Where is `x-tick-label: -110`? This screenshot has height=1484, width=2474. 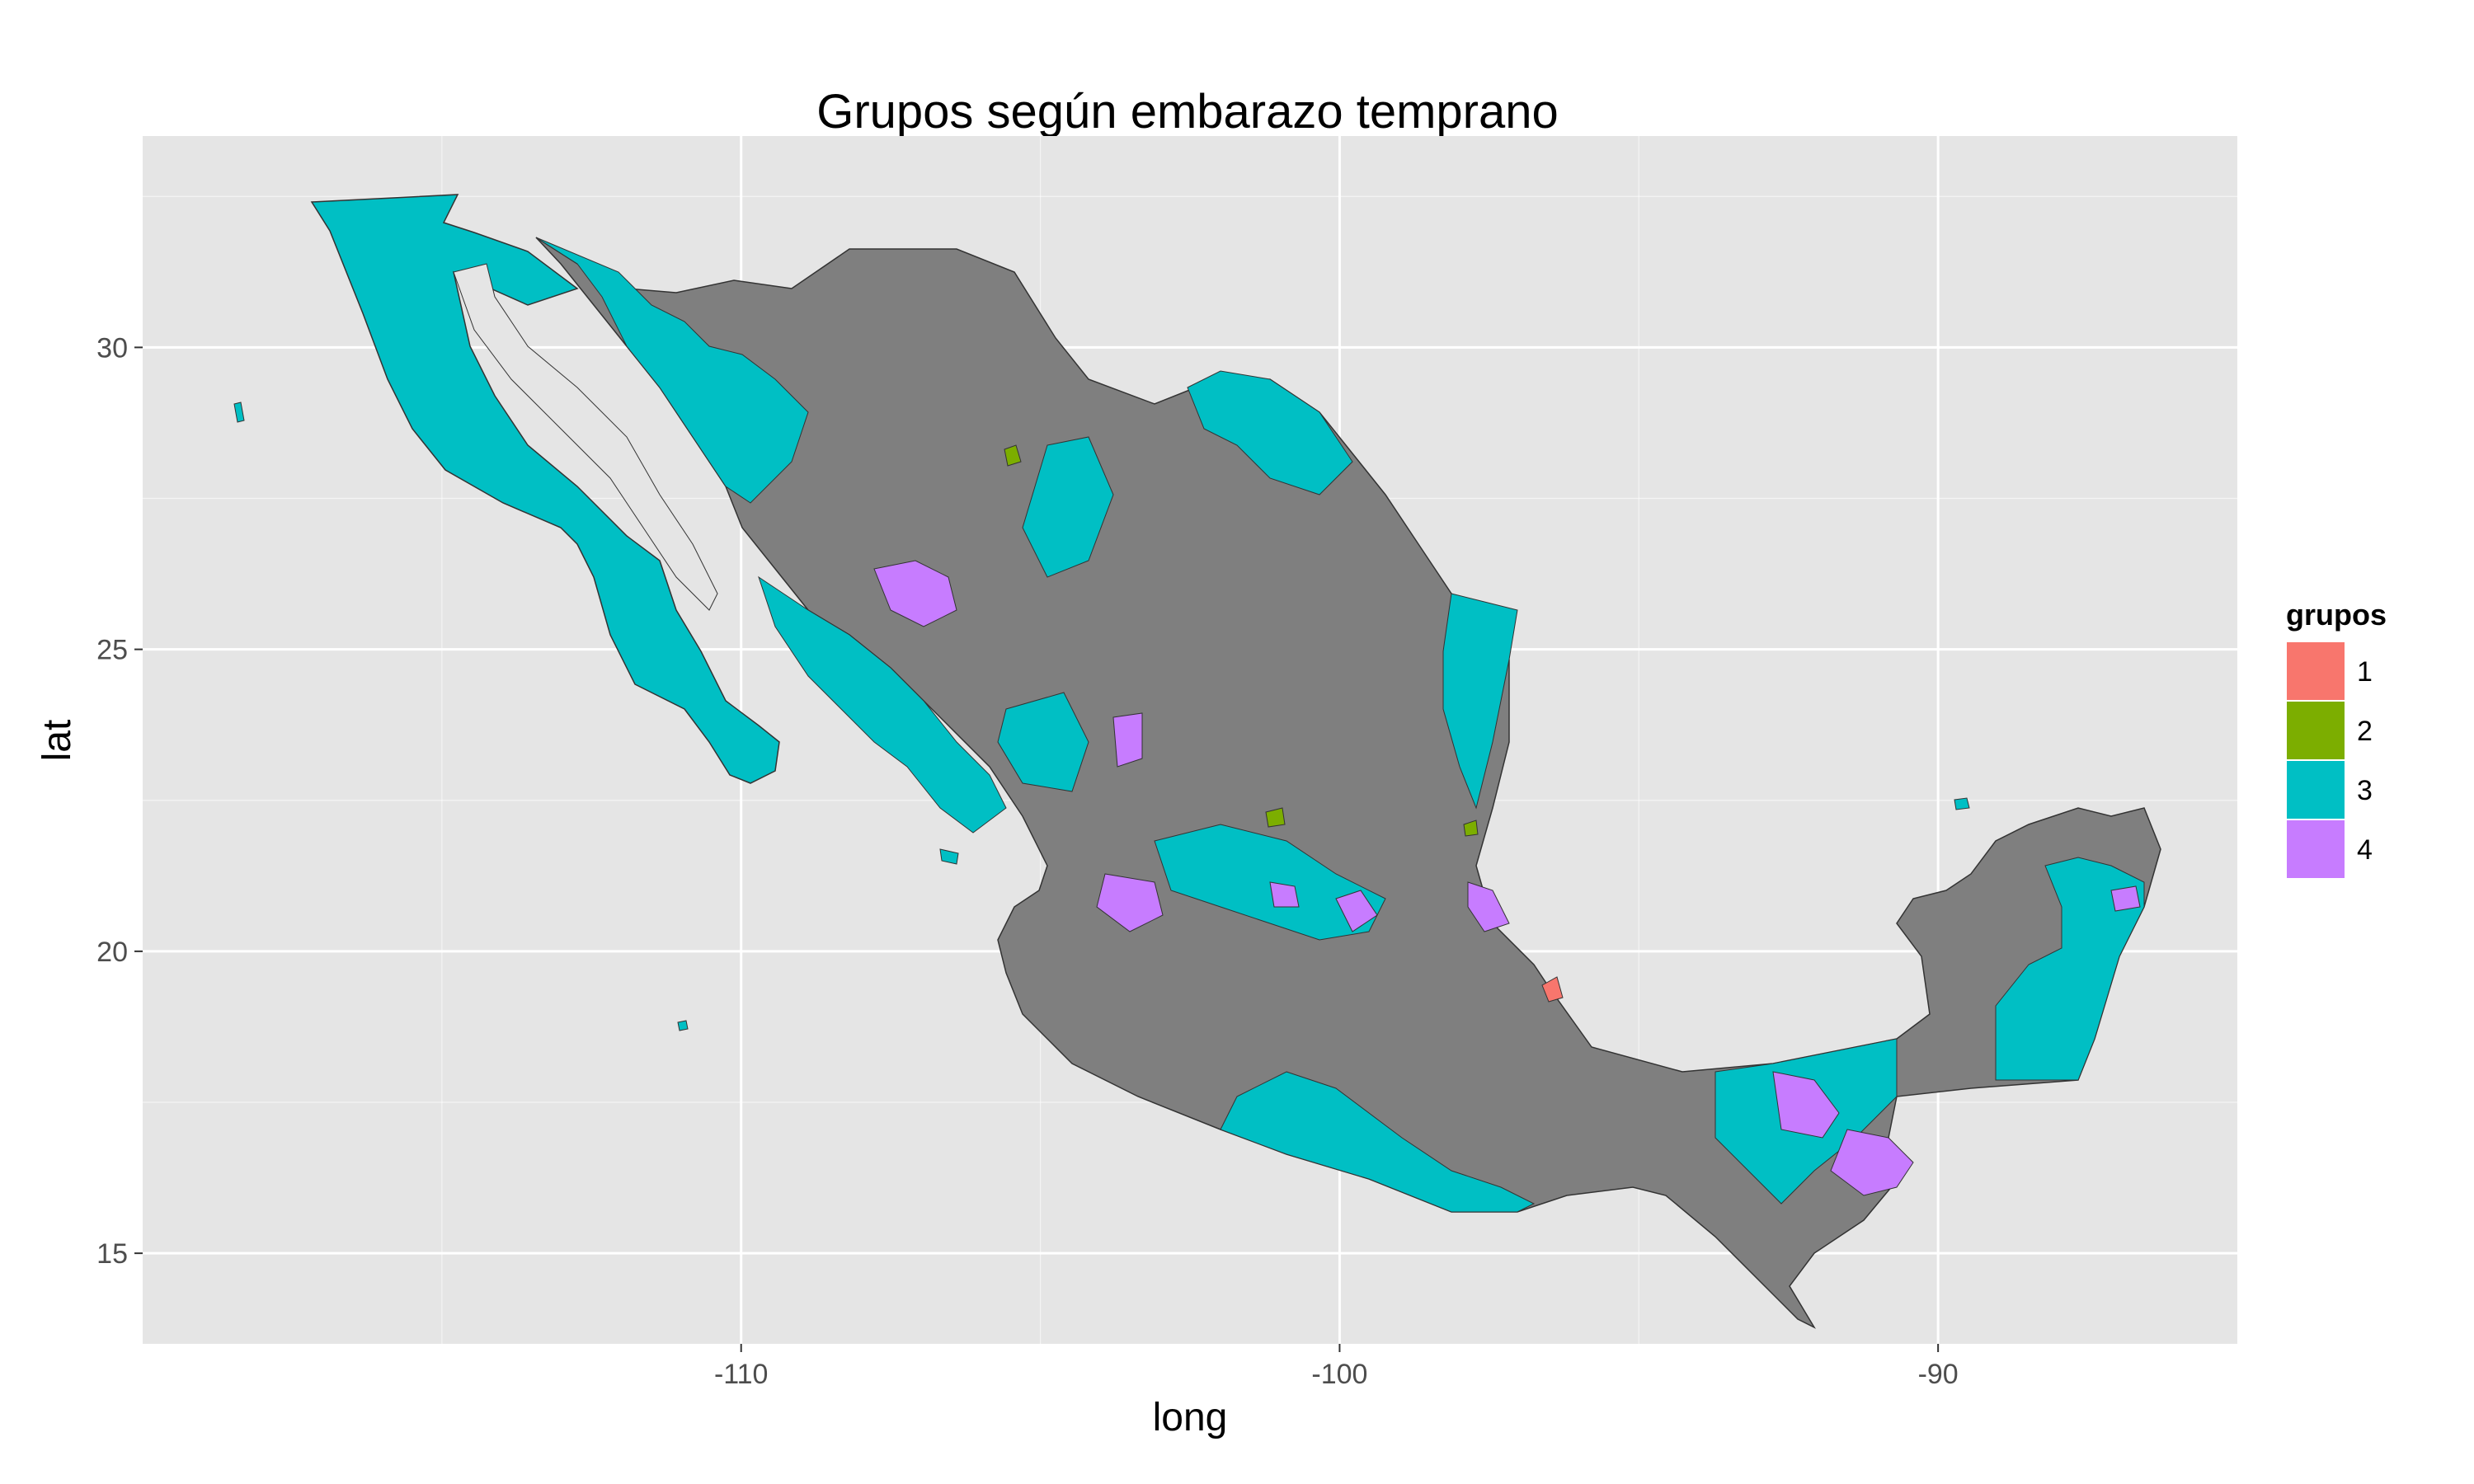 x-tick-label: -110 is located at coordinates (741, 1374).